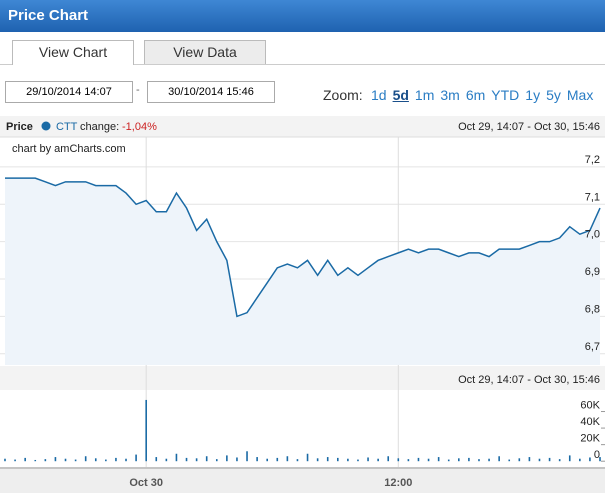 The image size is (605, 493). What do you see at coordinates (343, 95) in the screenshot?
I see `zoom-label: Zoom:` at bounding box center [343, 95].